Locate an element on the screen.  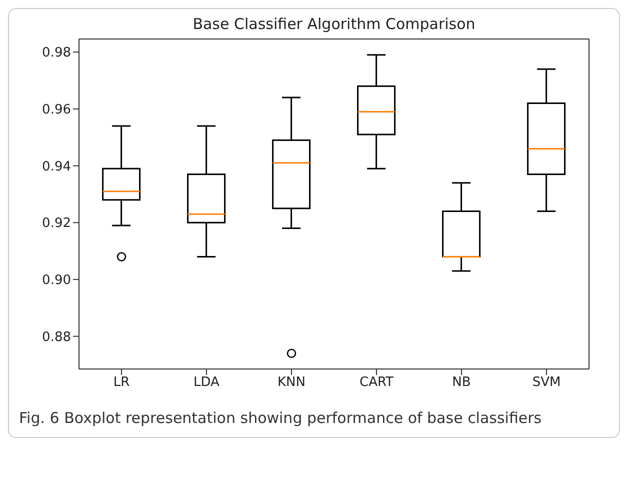
y-tick-label: 0.98 is located at coordinates (56, 53).